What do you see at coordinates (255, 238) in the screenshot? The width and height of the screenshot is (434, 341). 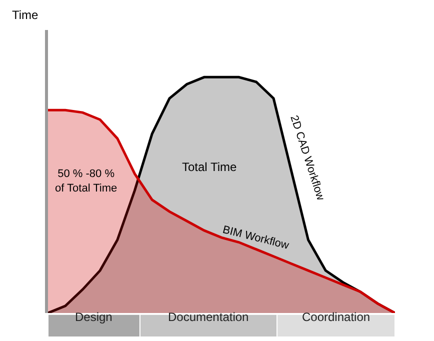 I see `text: BIM Workflow` at bounding box center [255, 238].